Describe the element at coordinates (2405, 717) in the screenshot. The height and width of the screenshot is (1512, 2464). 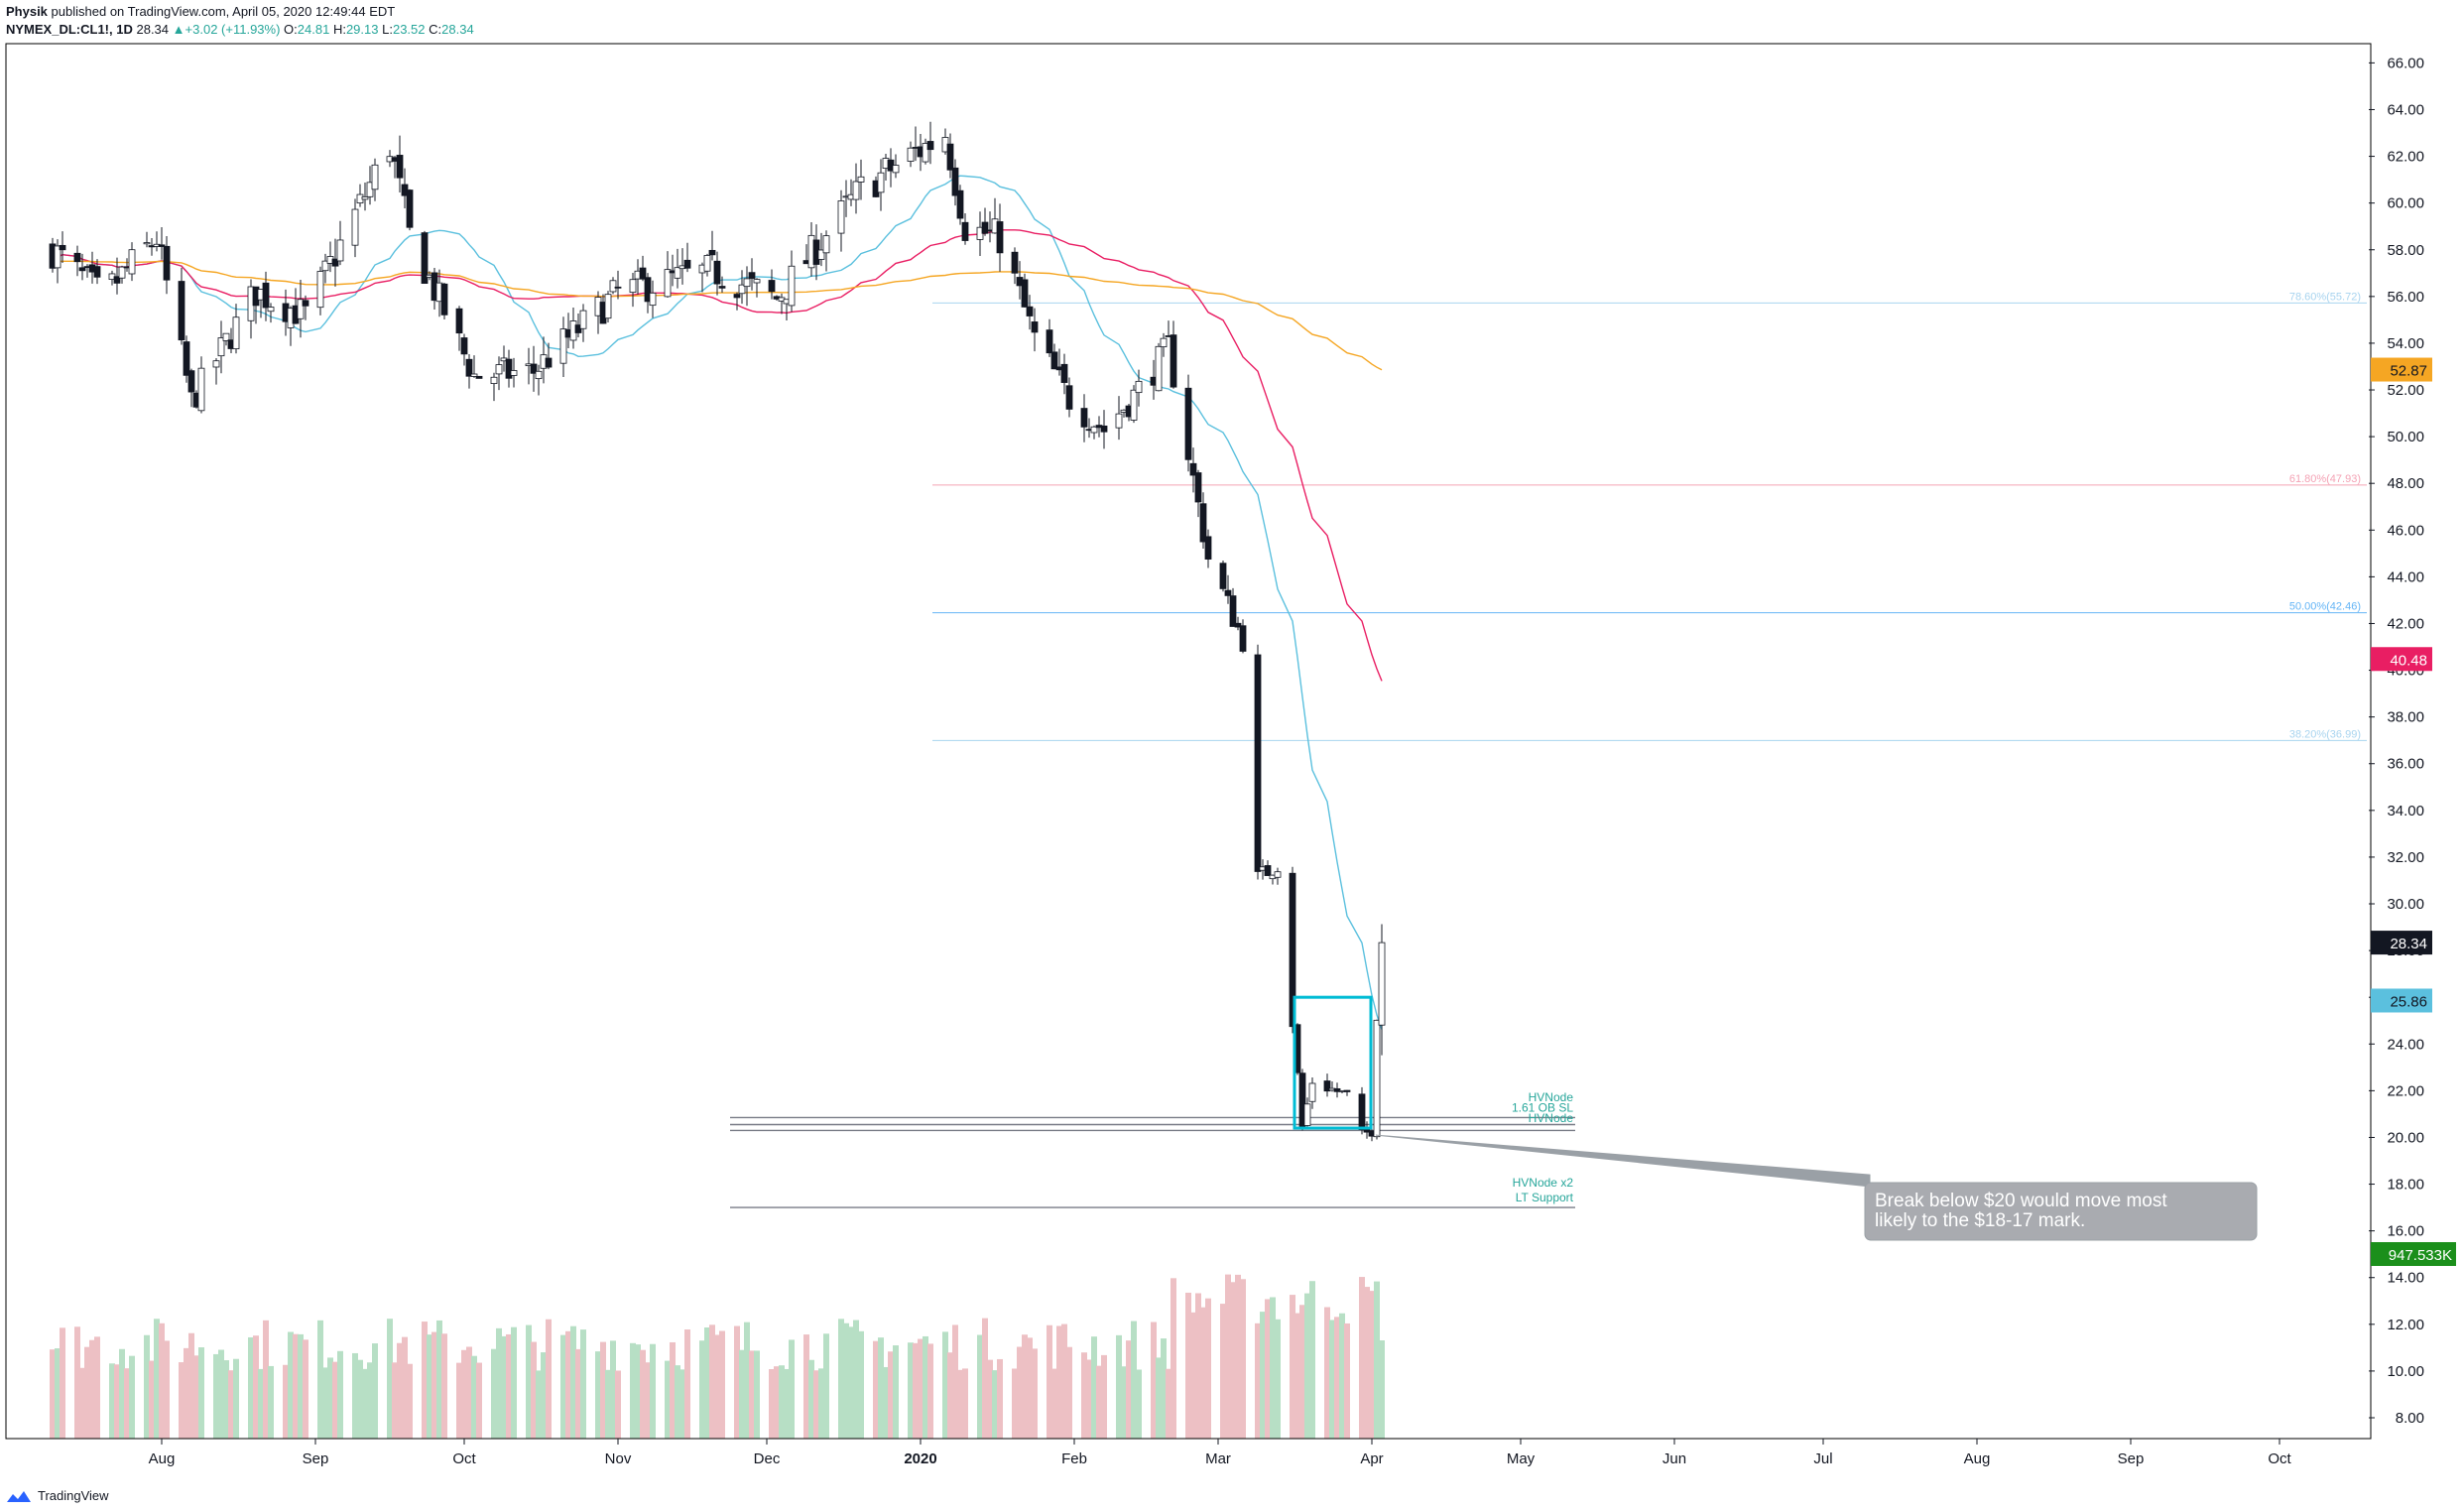
I see `y-tick-label: 38.00` at that location.